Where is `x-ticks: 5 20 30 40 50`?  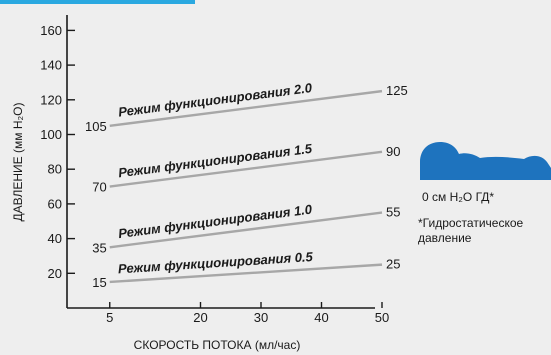
x-ticks: 5 20 30 40 50 is located at coordinates (247, 313).